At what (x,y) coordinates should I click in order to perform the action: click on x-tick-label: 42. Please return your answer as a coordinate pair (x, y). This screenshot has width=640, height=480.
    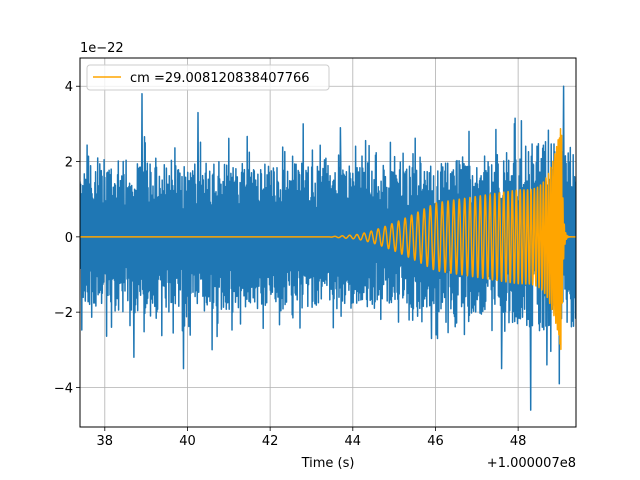
    Looking at the image, I should click on (270, 441).